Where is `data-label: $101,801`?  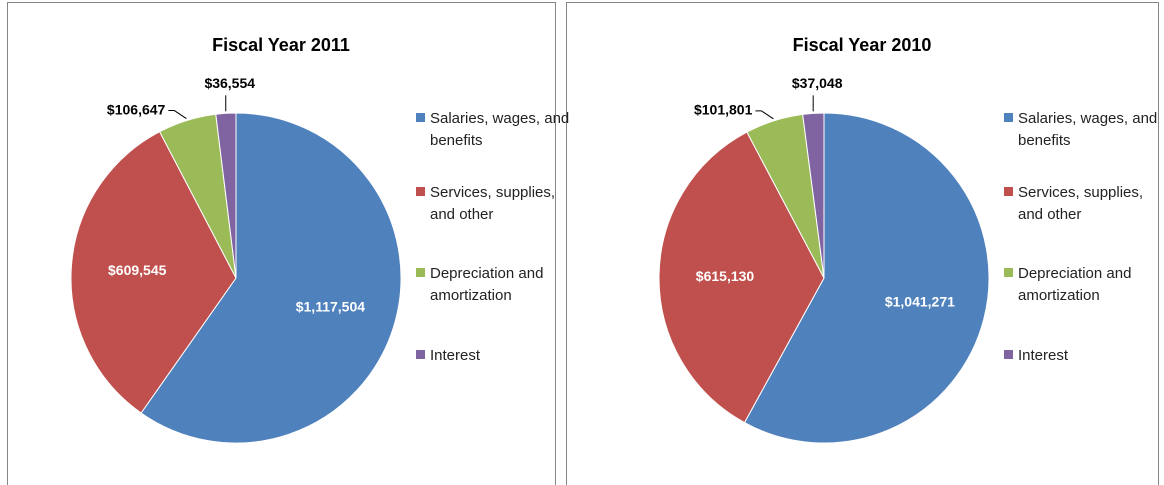
data-label: $101,801 is located at coordinates (723, 110).